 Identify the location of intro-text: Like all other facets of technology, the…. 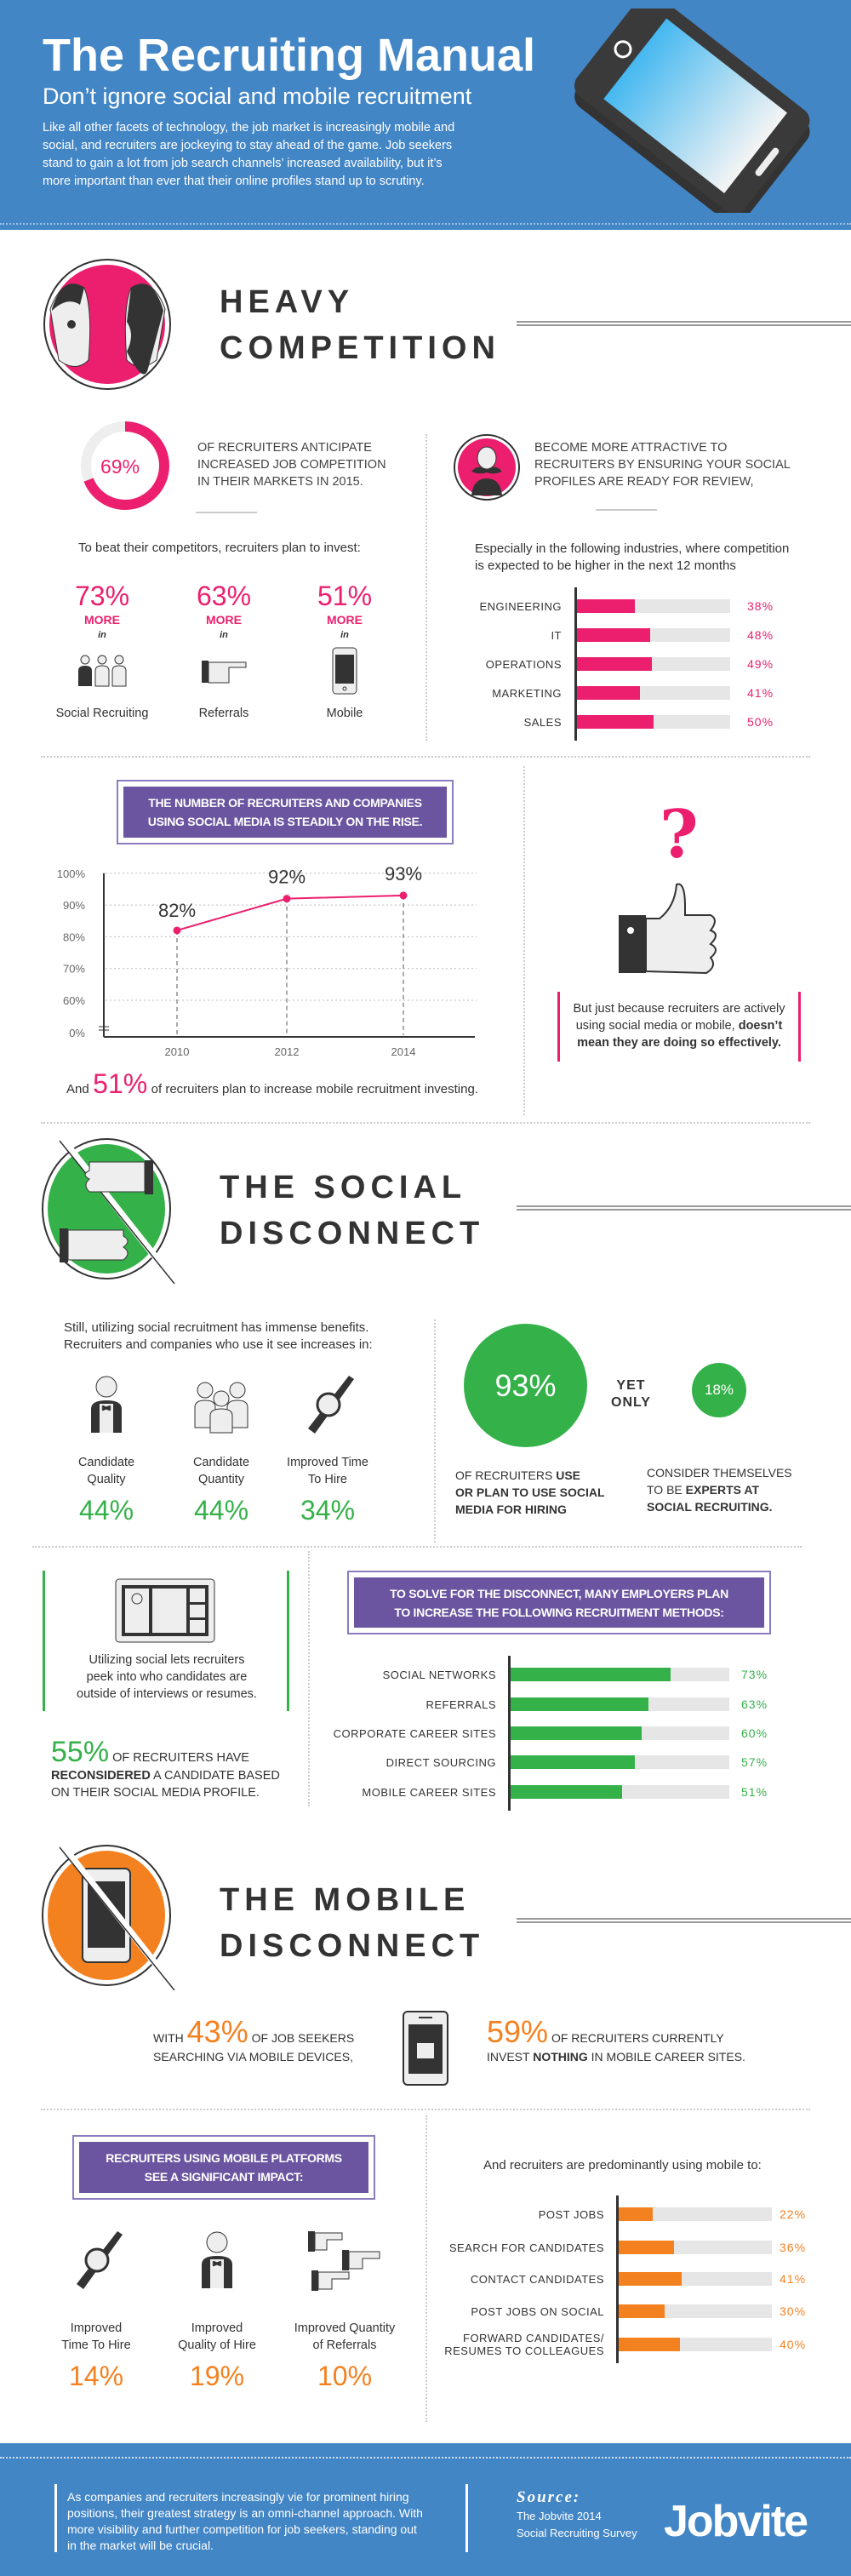
(248, 155).